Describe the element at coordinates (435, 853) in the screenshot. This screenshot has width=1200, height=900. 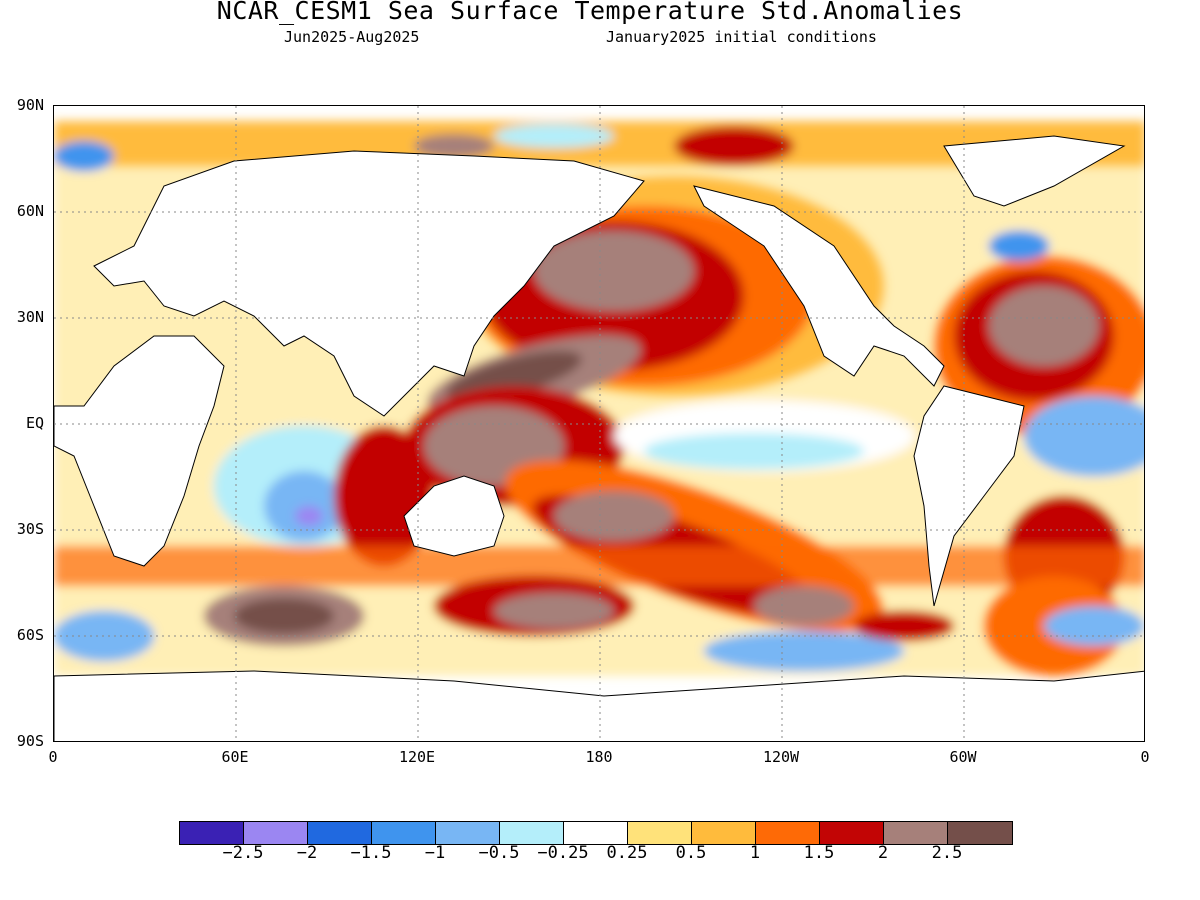
I see `colorbar-label: −1` at that location.